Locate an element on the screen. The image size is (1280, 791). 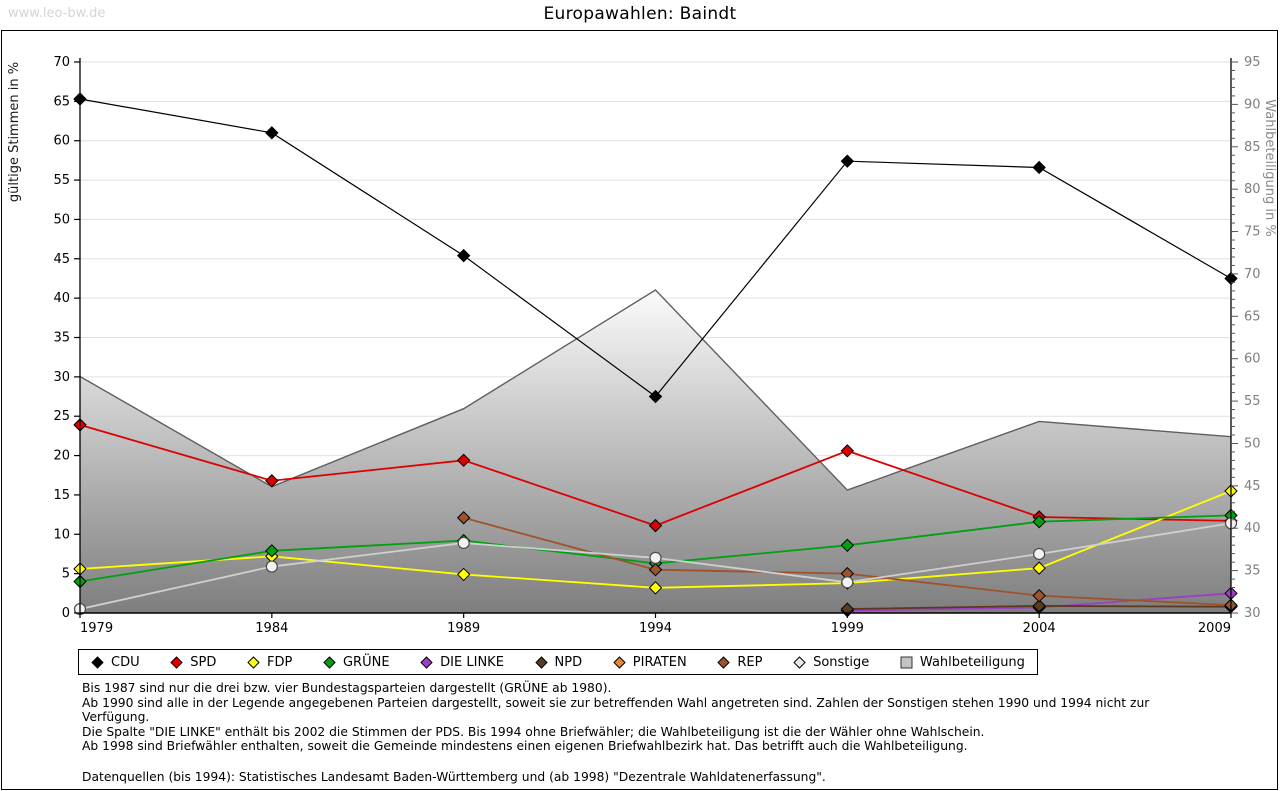
series-sonstige is located at coordinates (655, 566).